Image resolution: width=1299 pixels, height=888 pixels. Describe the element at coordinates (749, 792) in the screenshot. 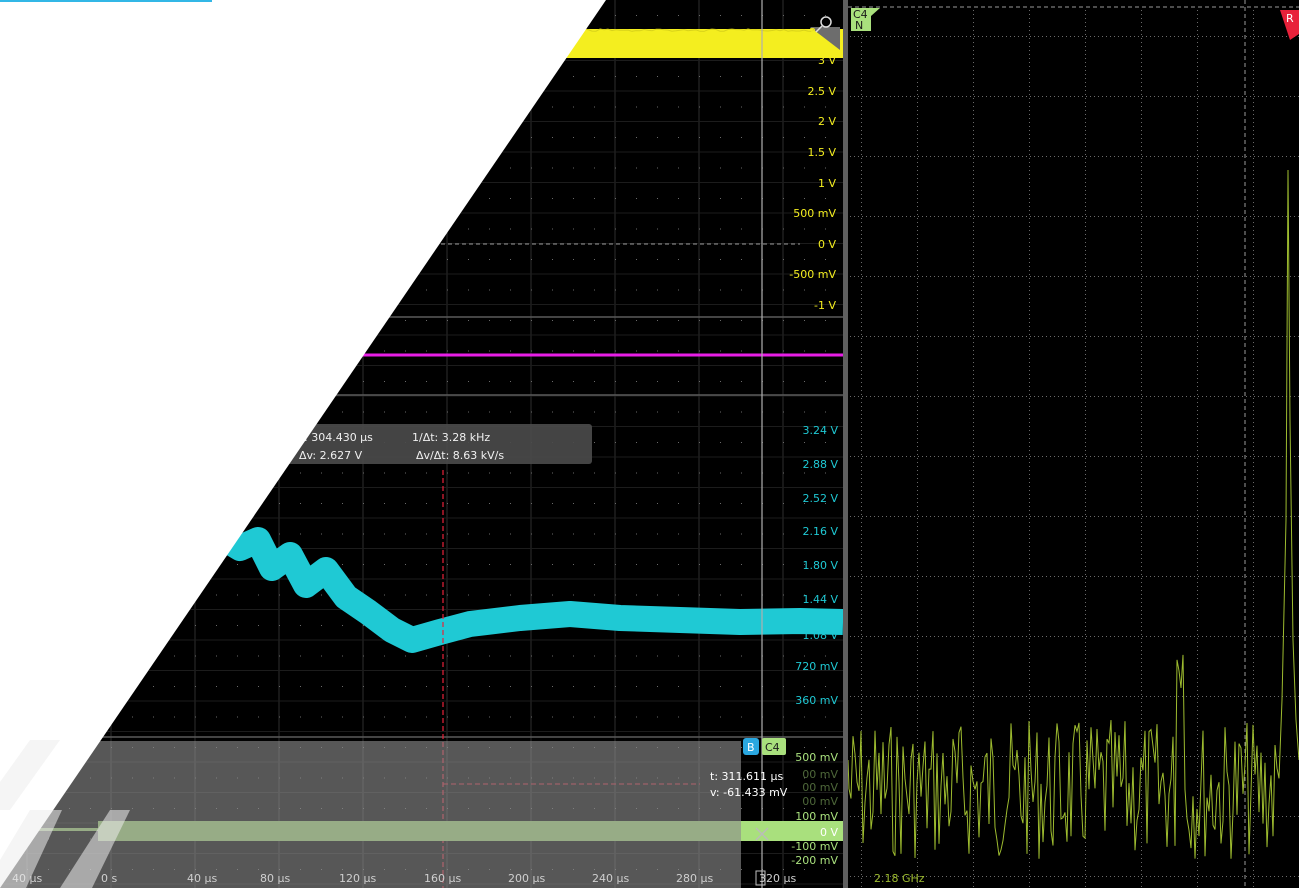

I see `cursor-b-voltage: v: -61.433 mV` at that location.